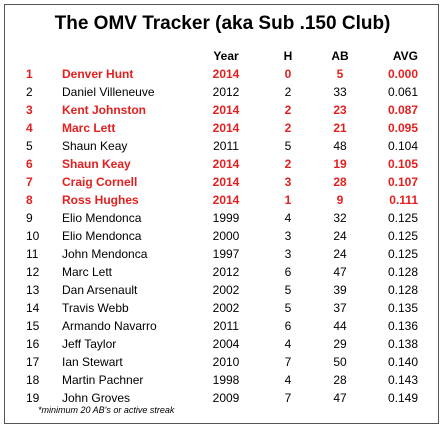 Image resolution: width=445 pixels, height=430 pixels. Describe the element at coordinates (340, 128) in the screenshot. I see `cell: 21` at that location.